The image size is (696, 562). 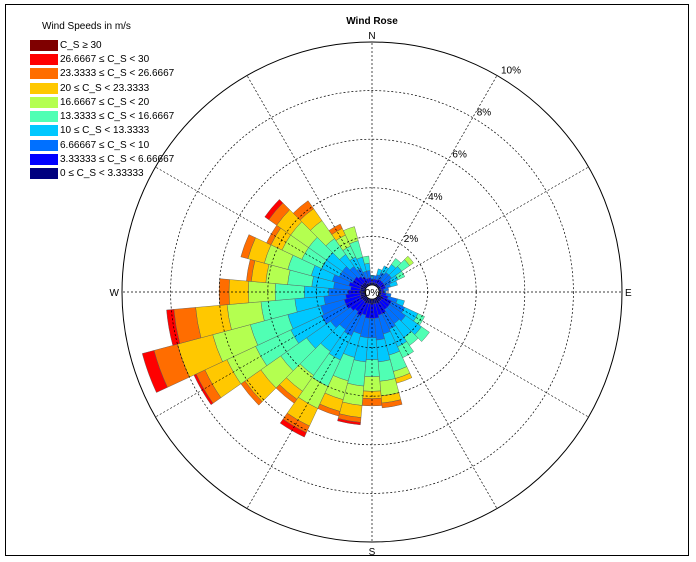 I want to click on legend-title: Wind Speeds in m/s, so click(x=86, y=26).